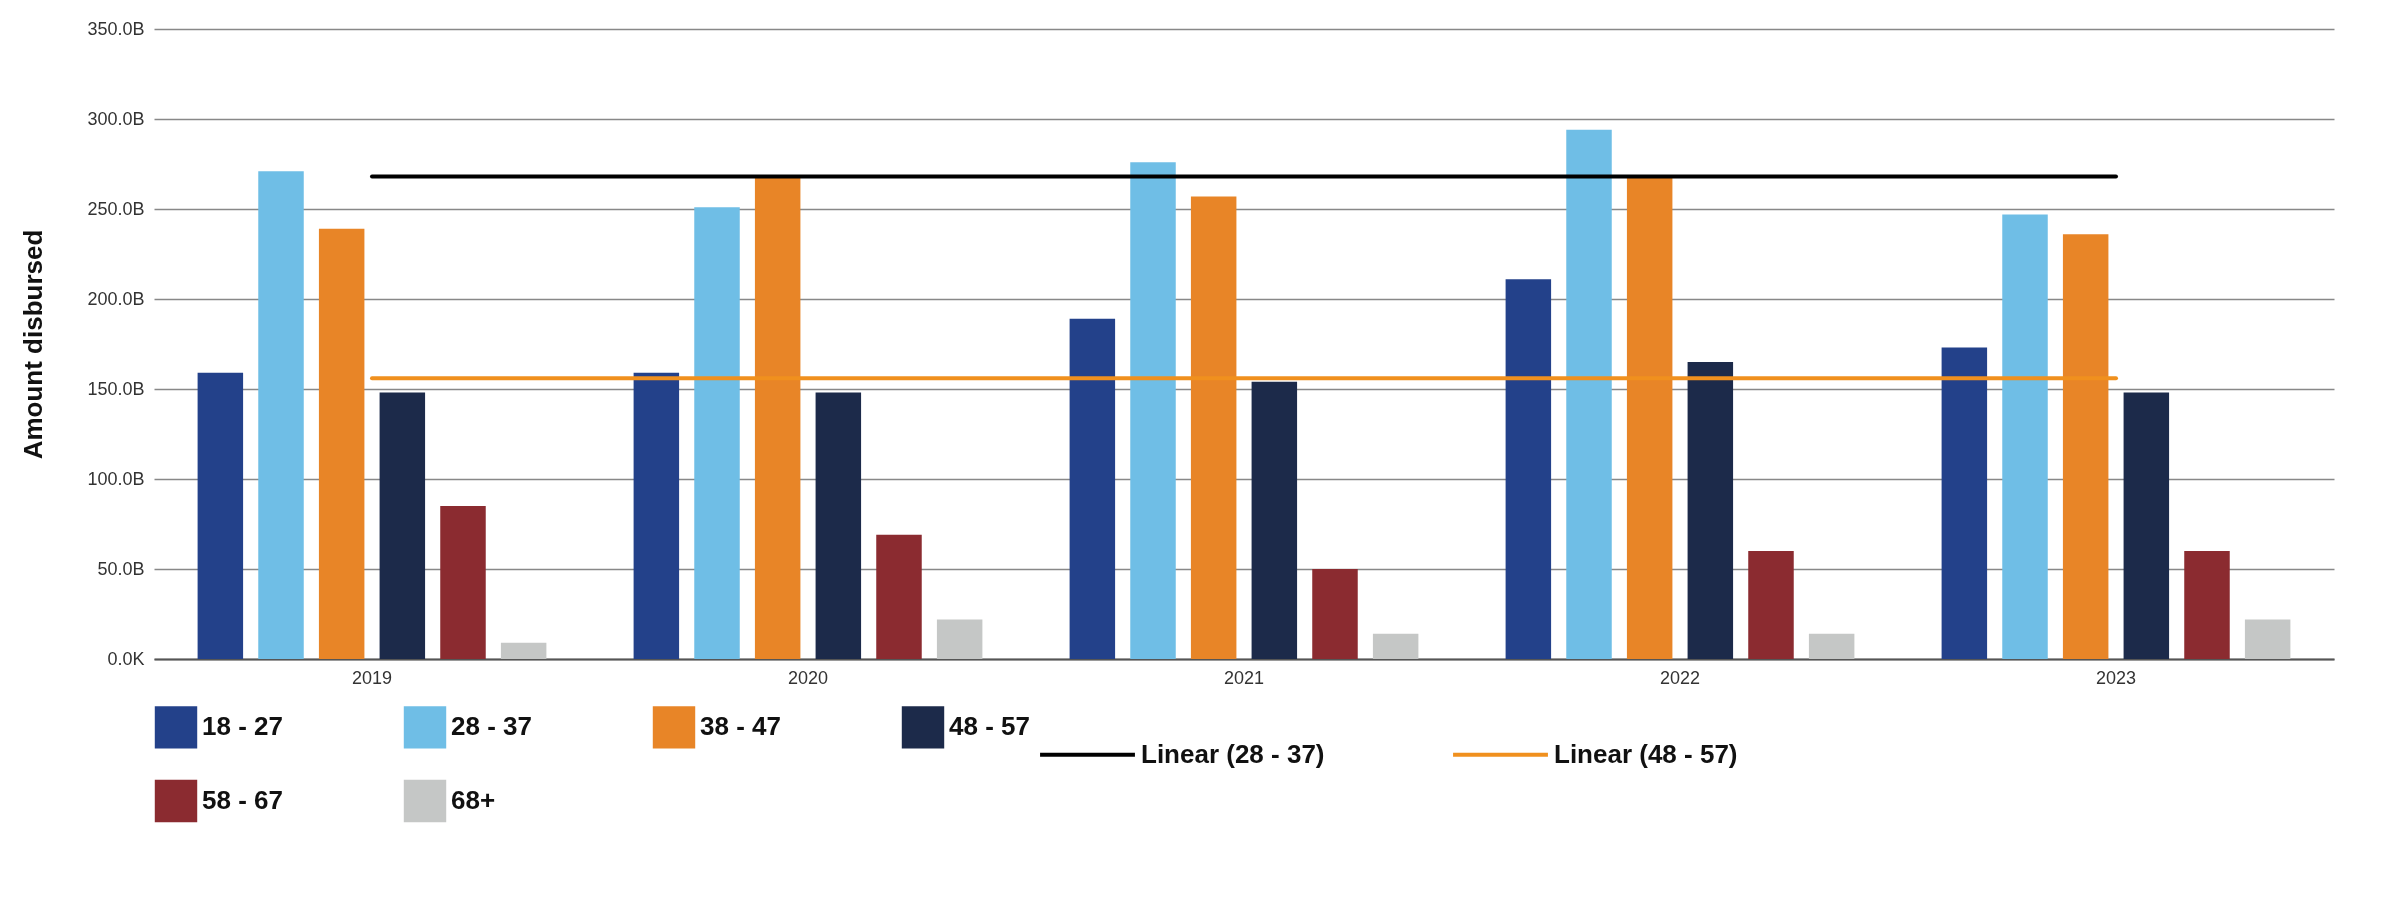 This screenshot has height=910, width=2392. I want to click on x-tick-label: 2023, so click(2116, 677).